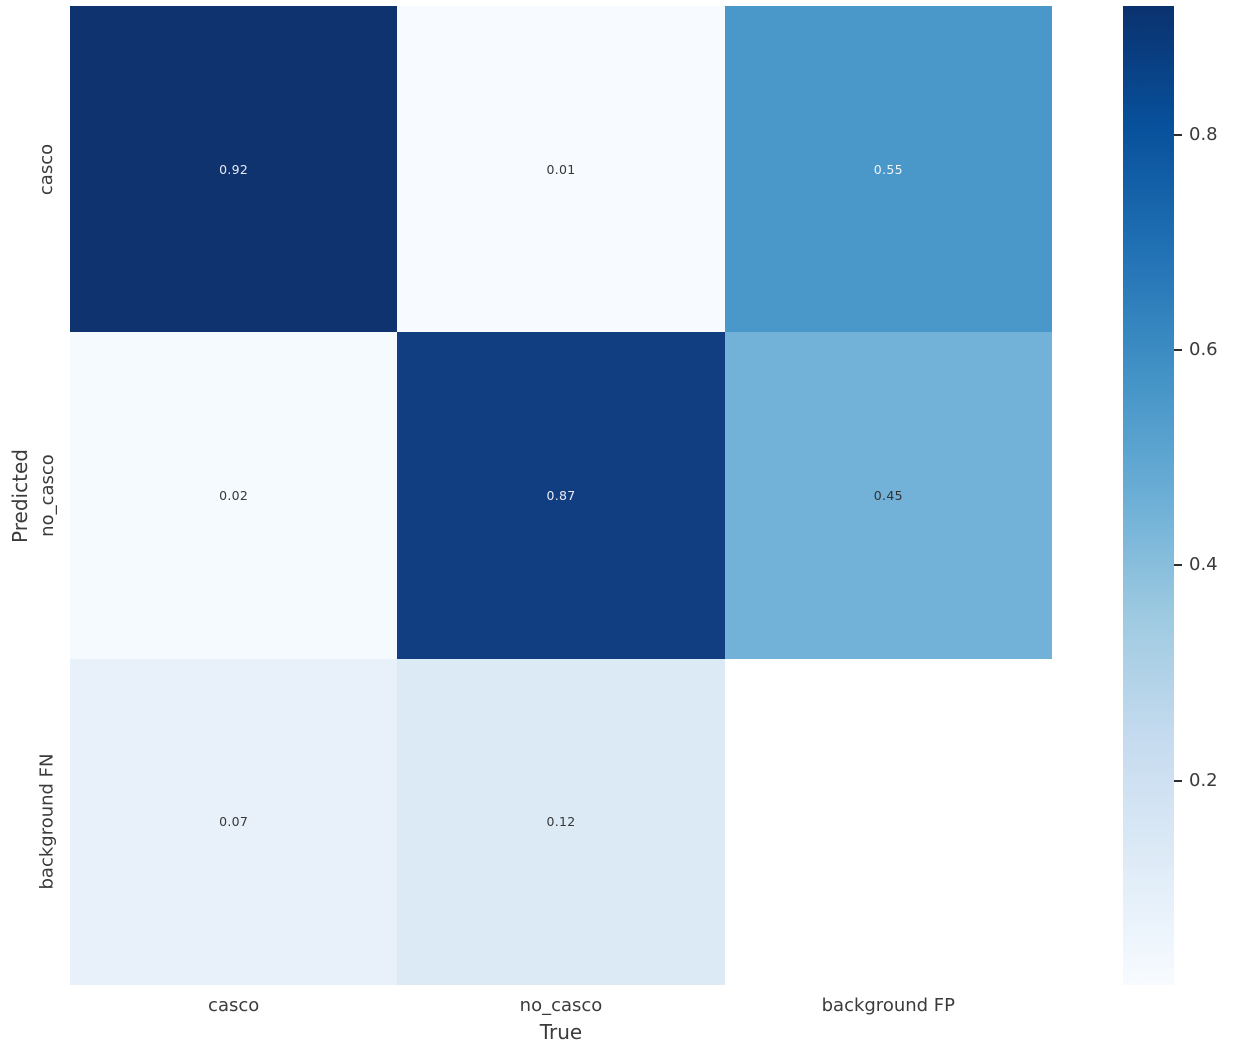 The width and height of the screenshot is (1247, 1048). Describe the element at coordinates (888, 1005) in the screenshot. I see `x-tick-label: background FP` at that location.